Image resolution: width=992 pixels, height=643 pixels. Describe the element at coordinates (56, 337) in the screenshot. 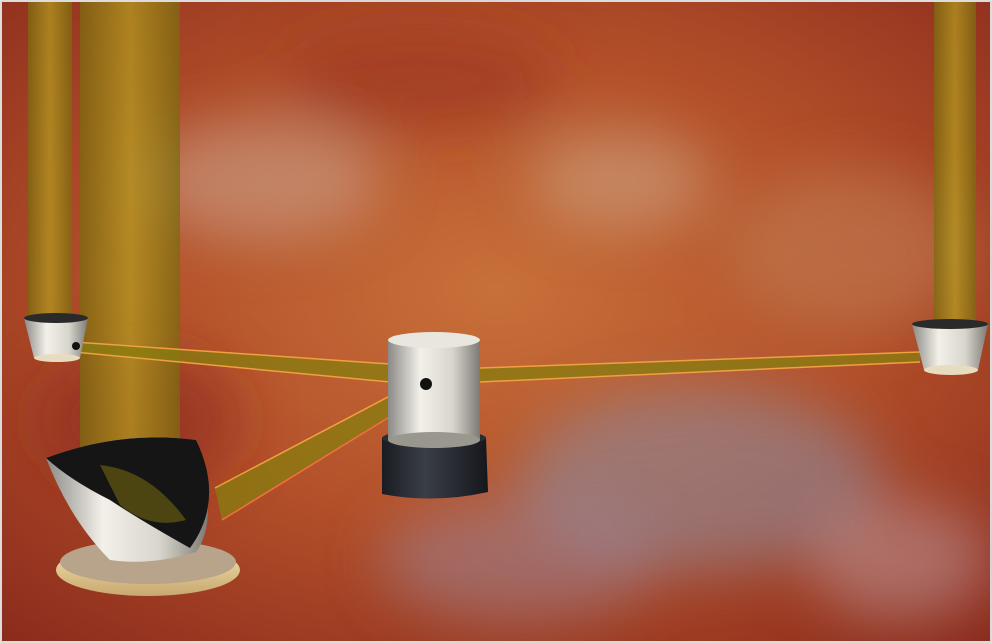

I see `telescope-left` at that location.